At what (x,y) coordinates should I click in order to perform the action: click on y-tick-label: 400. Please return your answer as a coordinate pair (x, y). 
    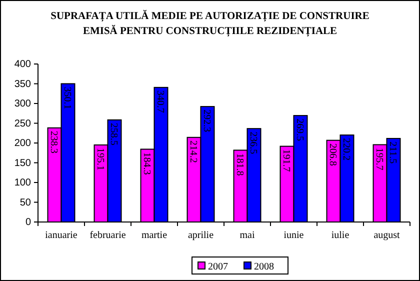
    Looking at the image, I should click on (23, 64).